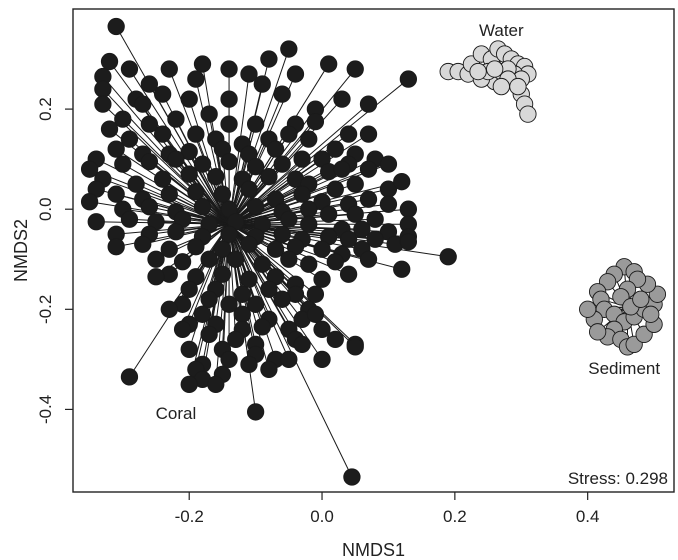  Describe the element at coordinates (45, 209) in the screenshot. I see `y-tick-label: 0.0` at that location.